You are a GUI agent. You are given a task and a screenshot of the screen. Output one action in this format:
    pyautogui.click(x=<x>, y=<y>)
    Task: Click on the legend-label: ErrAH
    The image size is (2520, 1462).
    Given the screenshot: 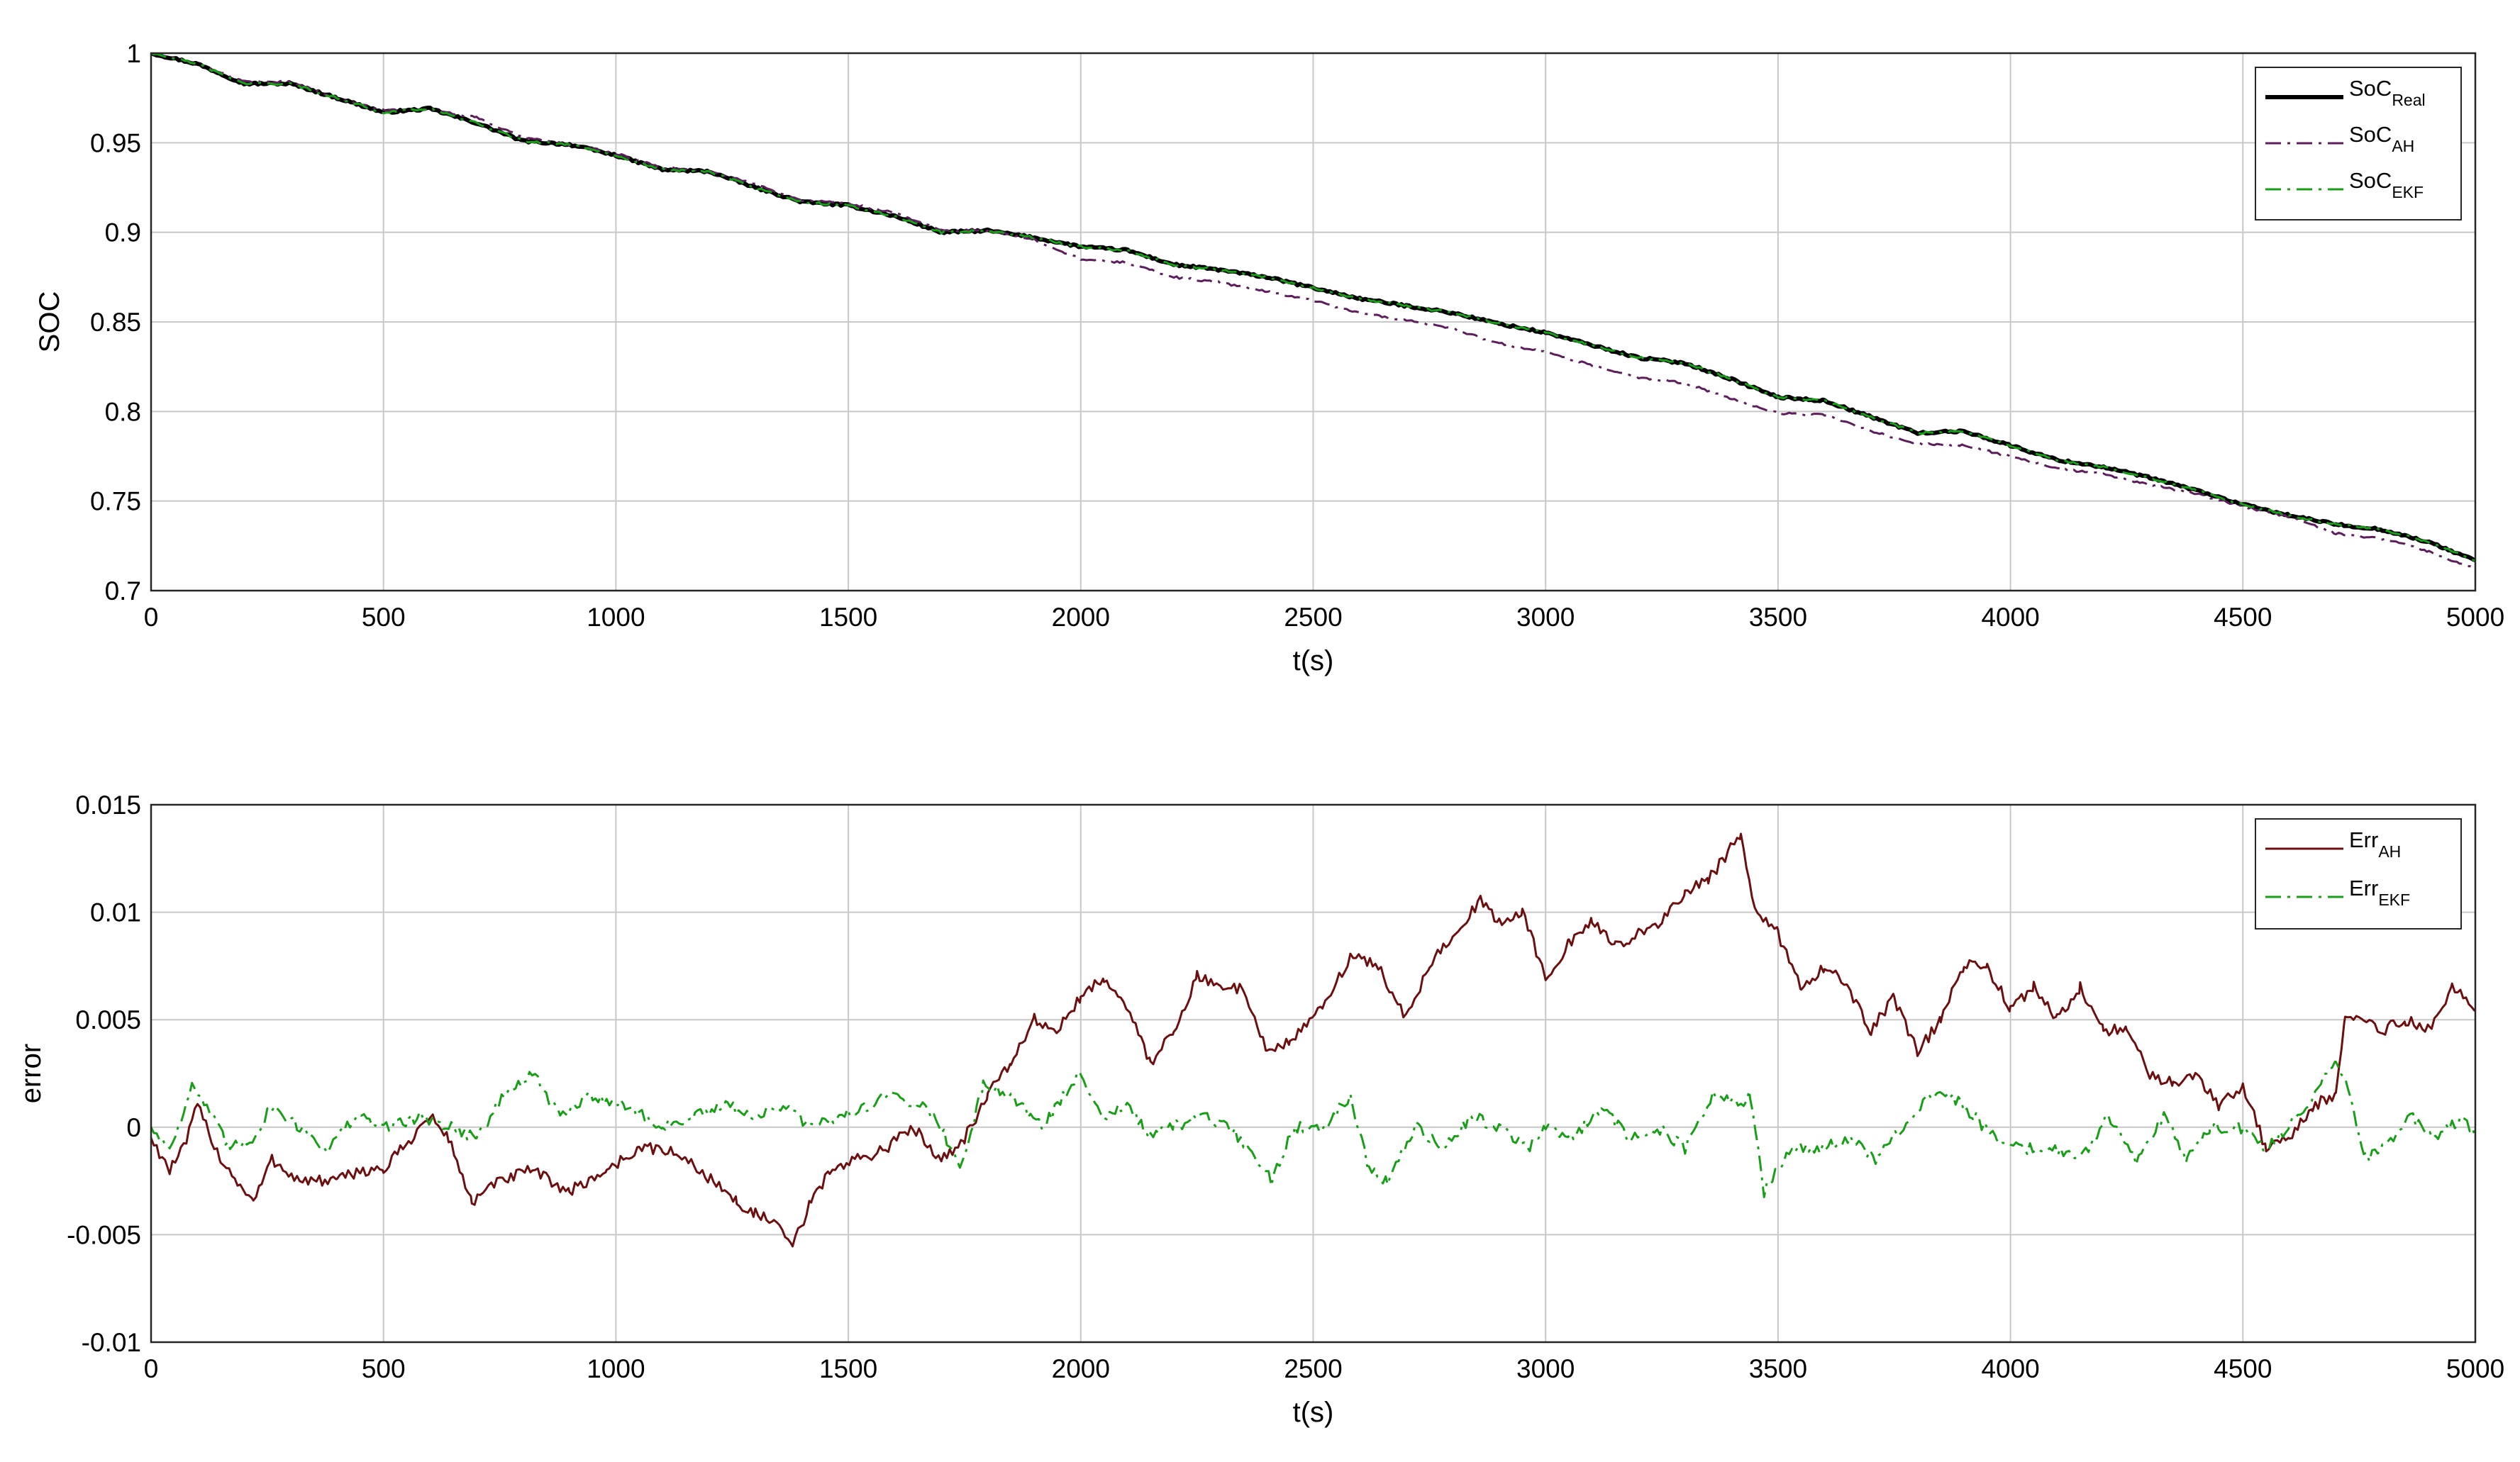 What is the action you would take?
    pyautogui.click(x=2375, y=844)
    